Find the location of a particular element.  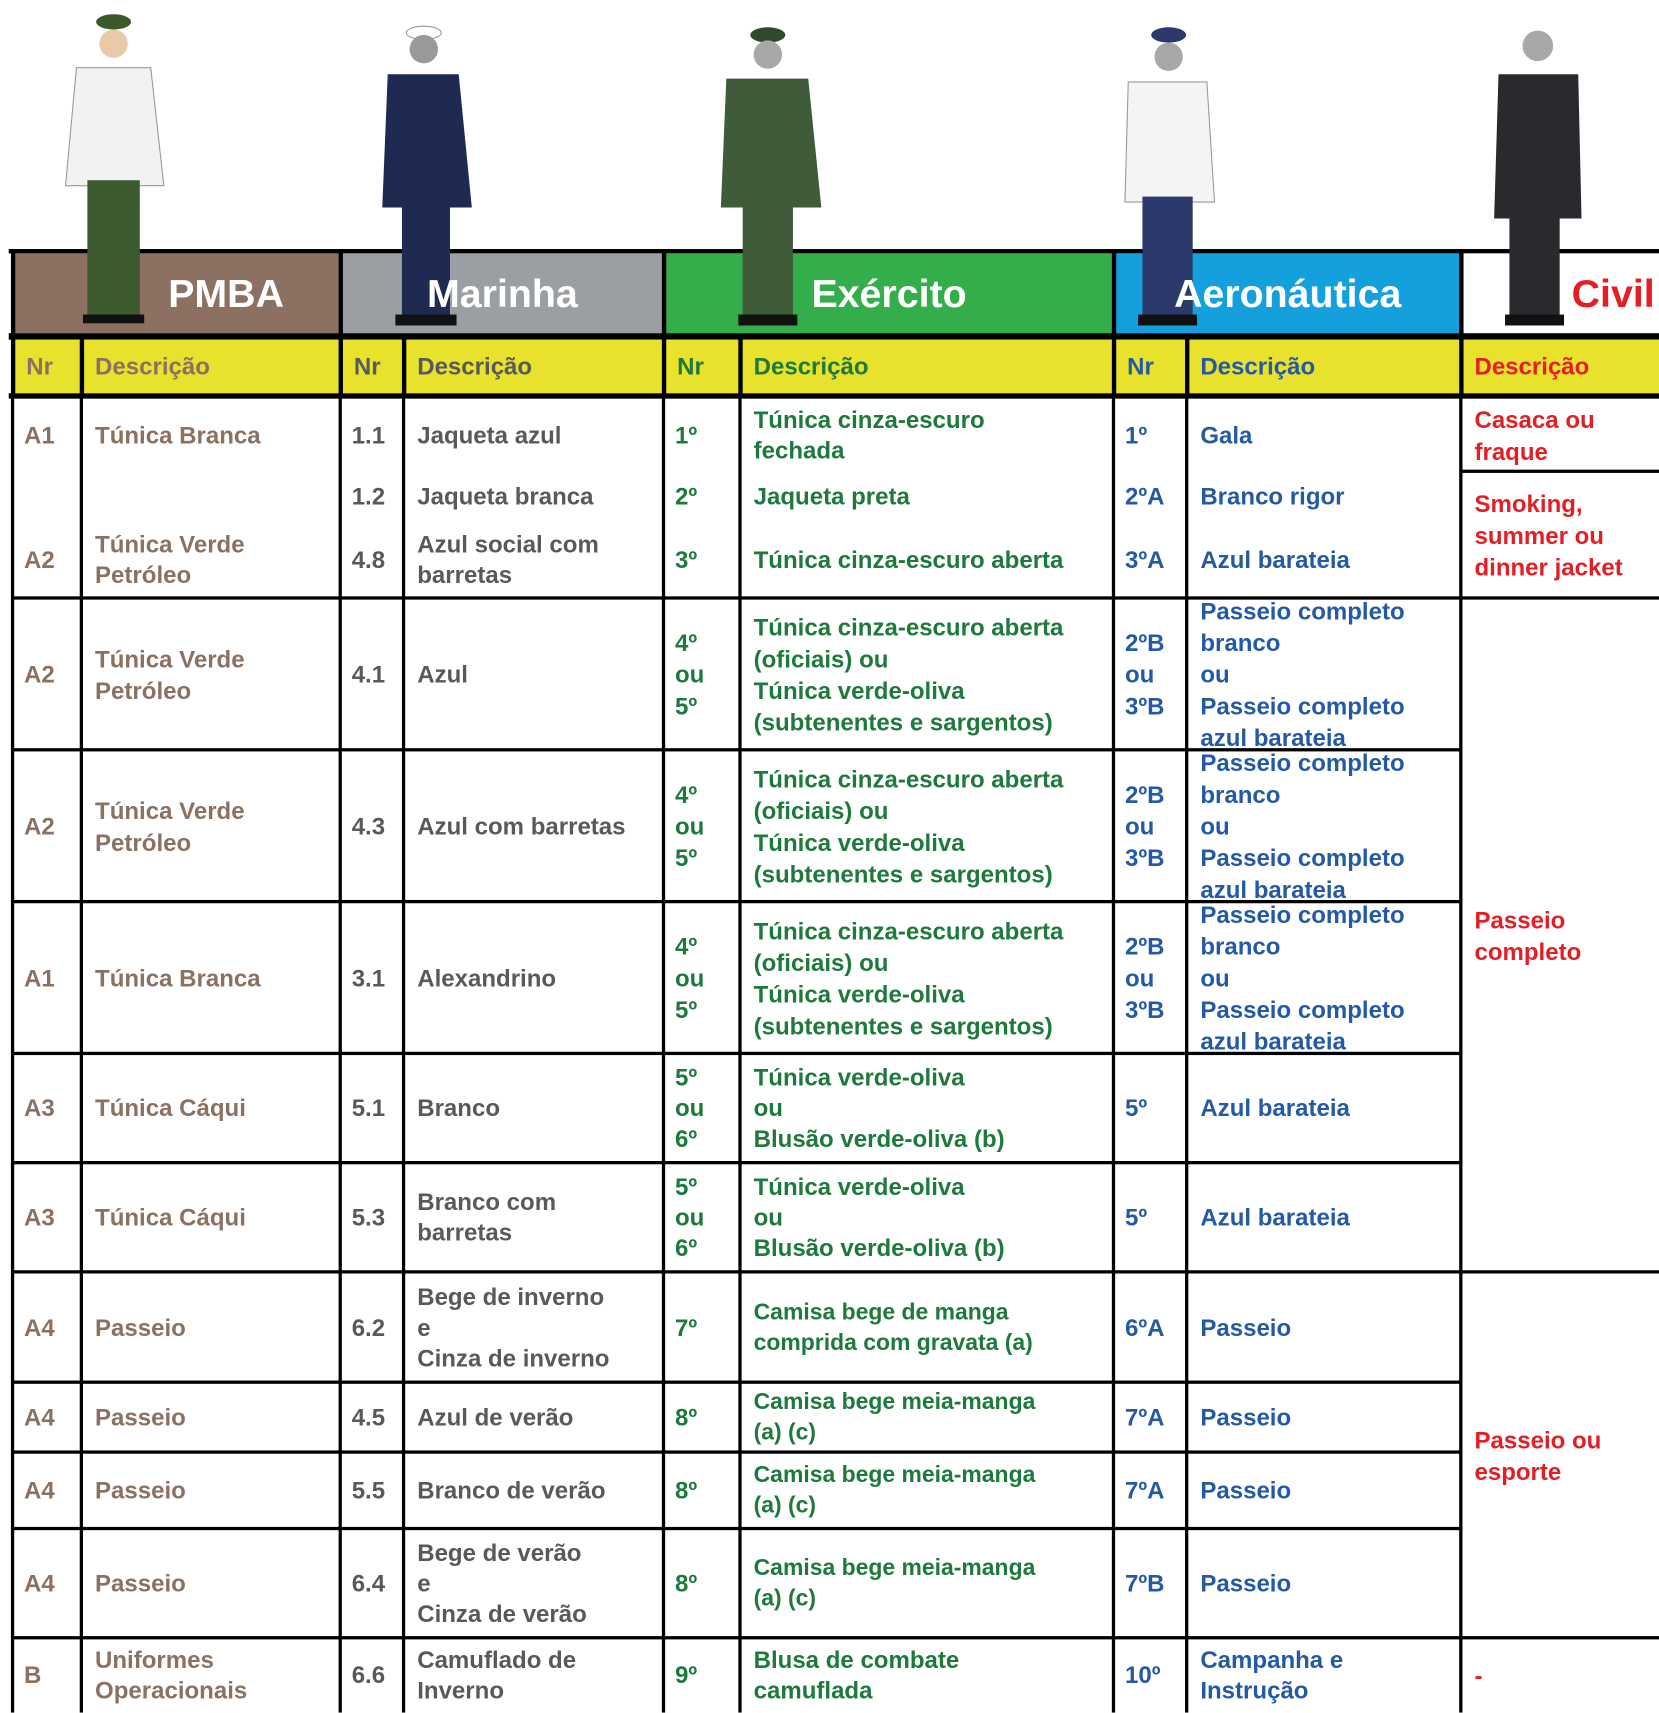

nr-cell: 2º is located at coordinates (686, 496).